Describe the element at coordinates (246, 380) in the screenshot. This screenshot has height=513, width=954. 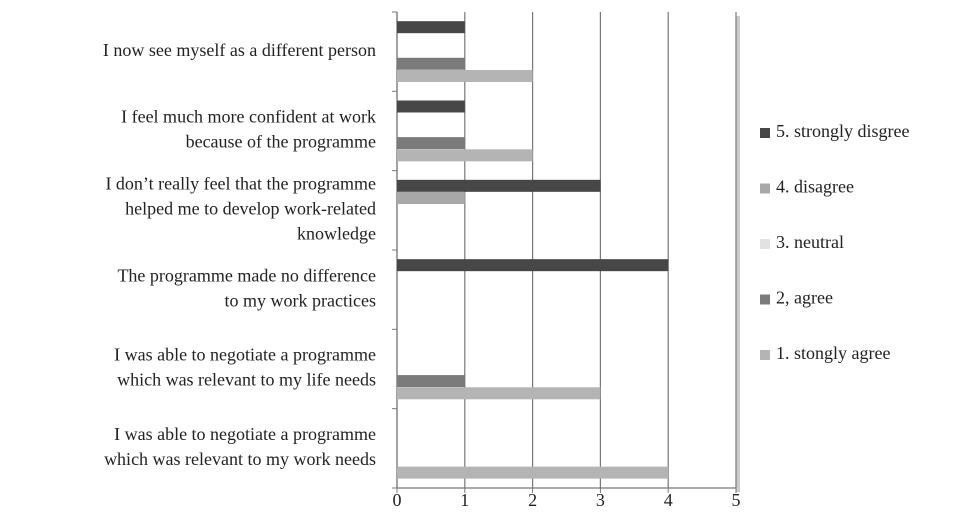
I see `y-tick-label: which was relevant to my life needs` at that location.